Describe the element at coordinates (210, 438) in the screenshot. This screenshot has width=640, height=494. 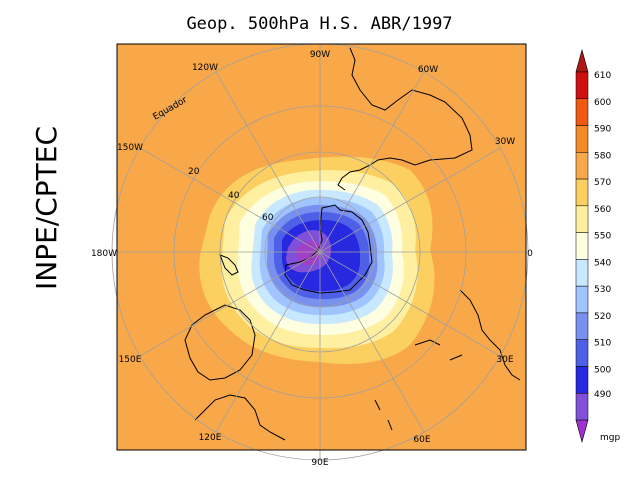
I see `lon-label-120e: 120E` at that location.